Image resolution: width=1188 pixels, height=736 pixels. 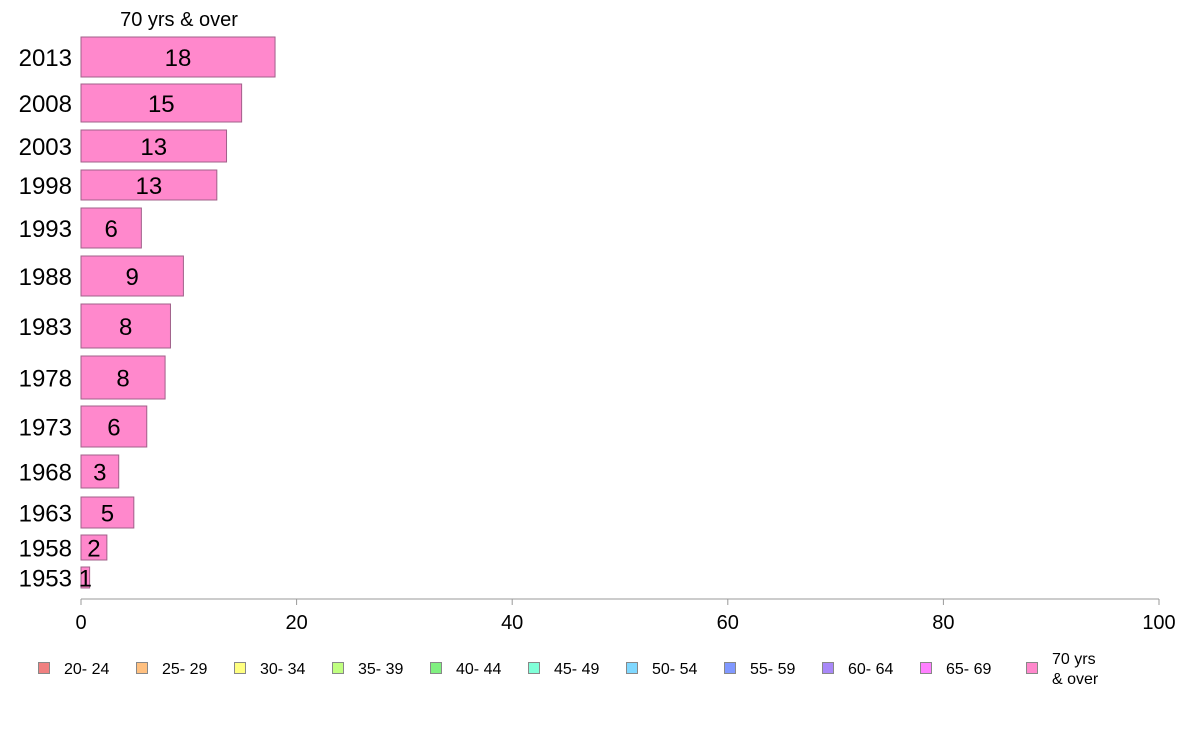 What do you see at coordinates (943, 623) in the screenshot?
I see `x-tick-label: 80` at bounding box center [943, 623].